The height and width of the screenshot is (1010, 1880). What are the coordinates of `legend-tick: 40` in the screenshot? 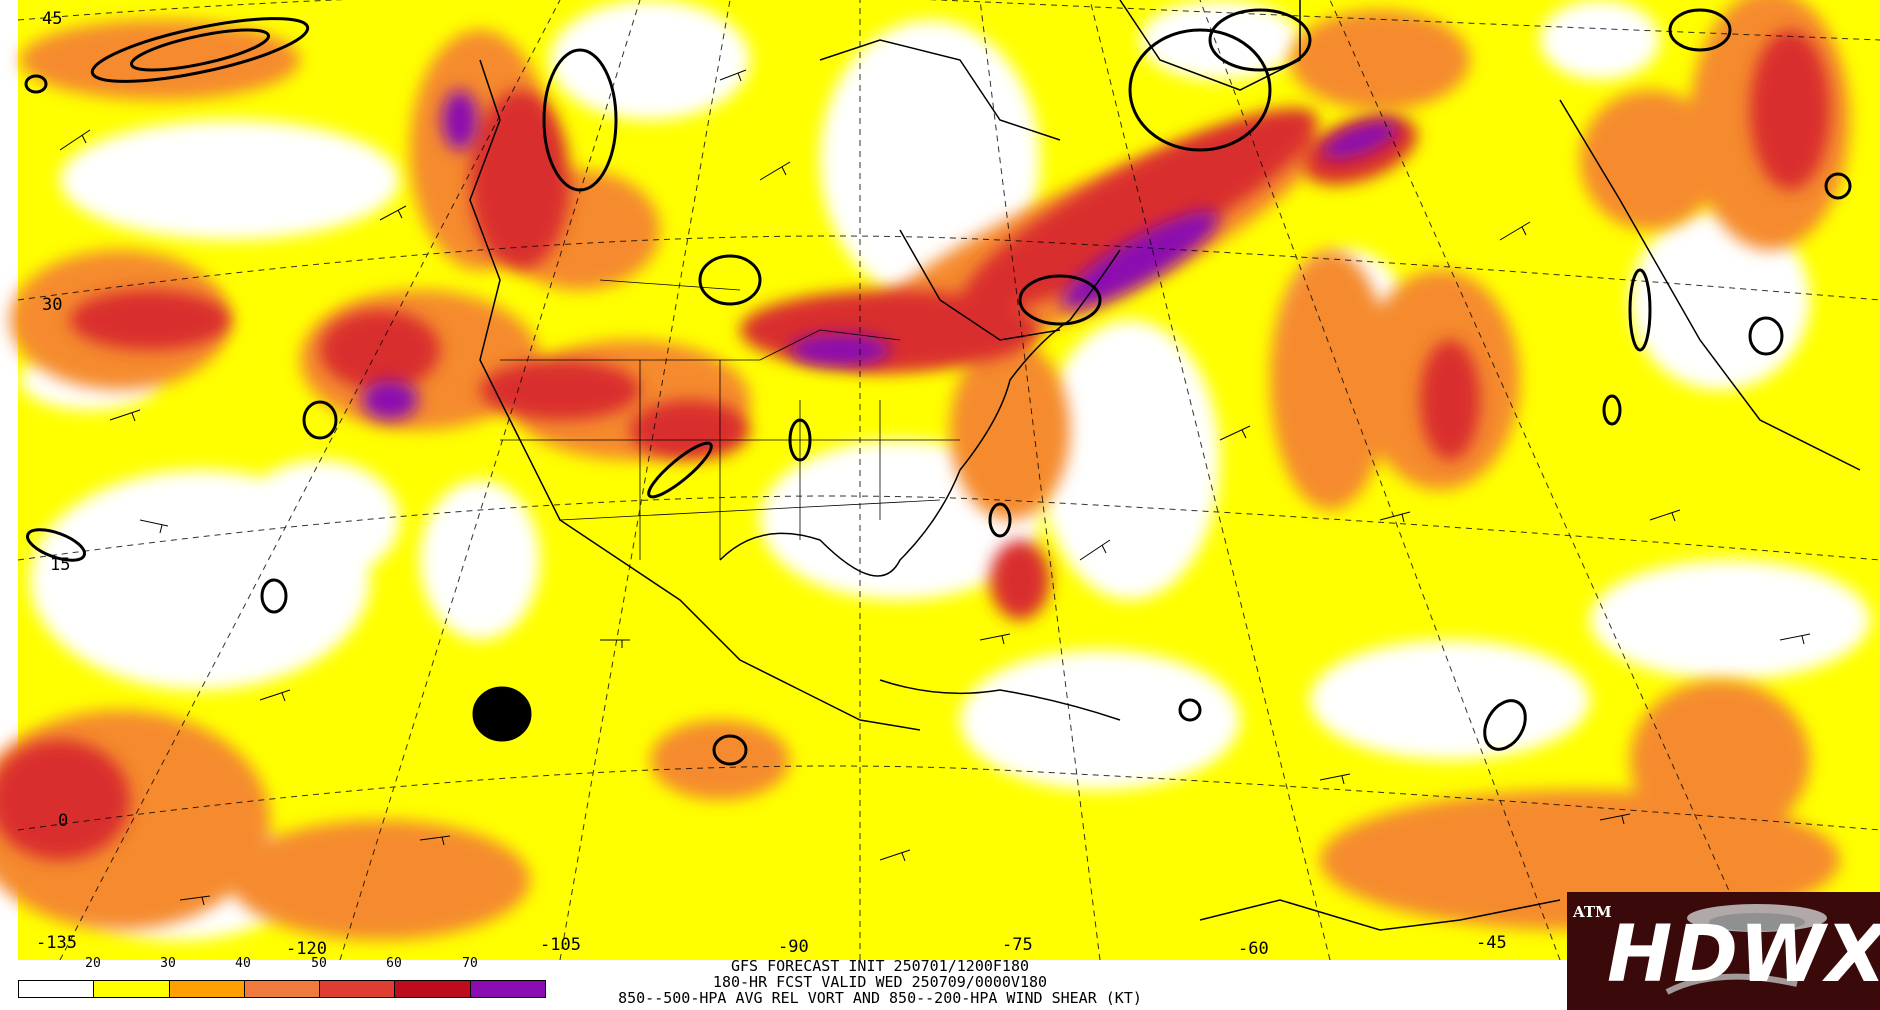 It's located at (243, 963).